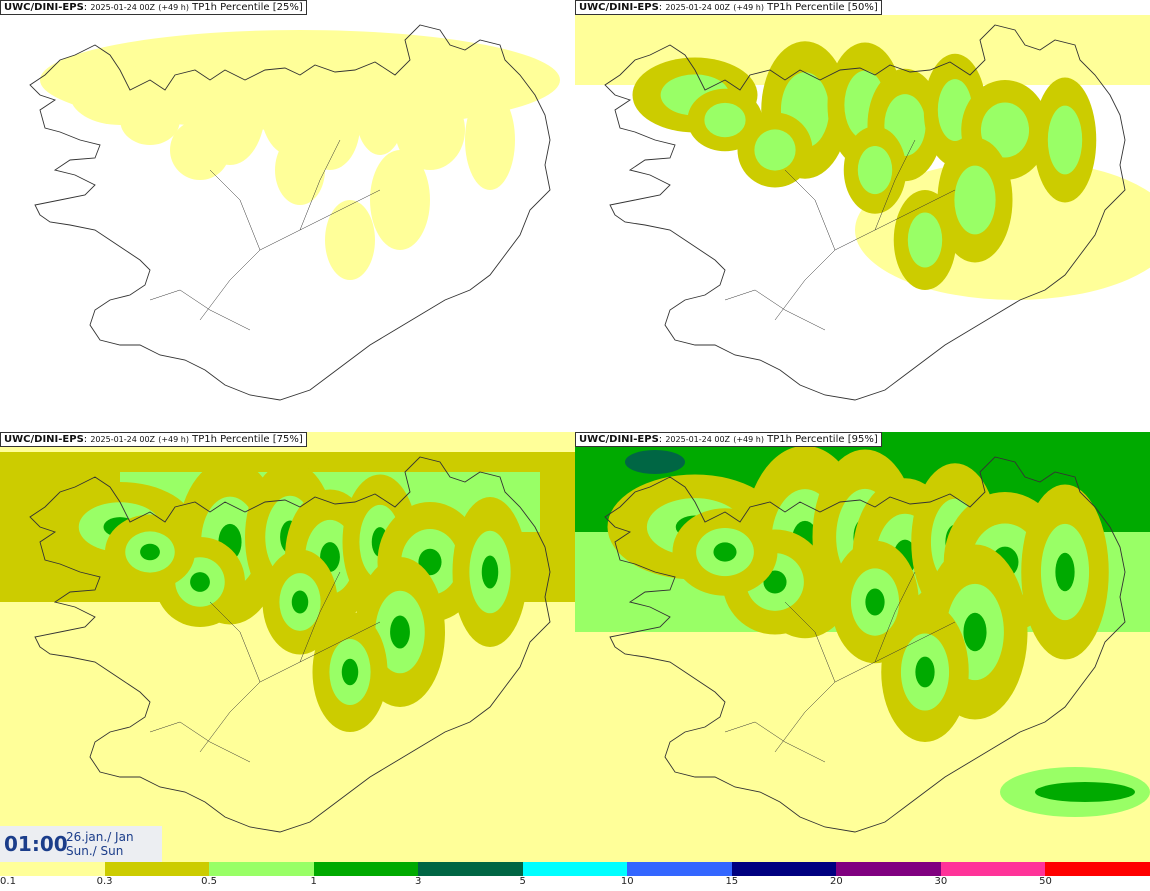  I want to click on valid-date-line2: Sun./ Sun, so click(95, 851).